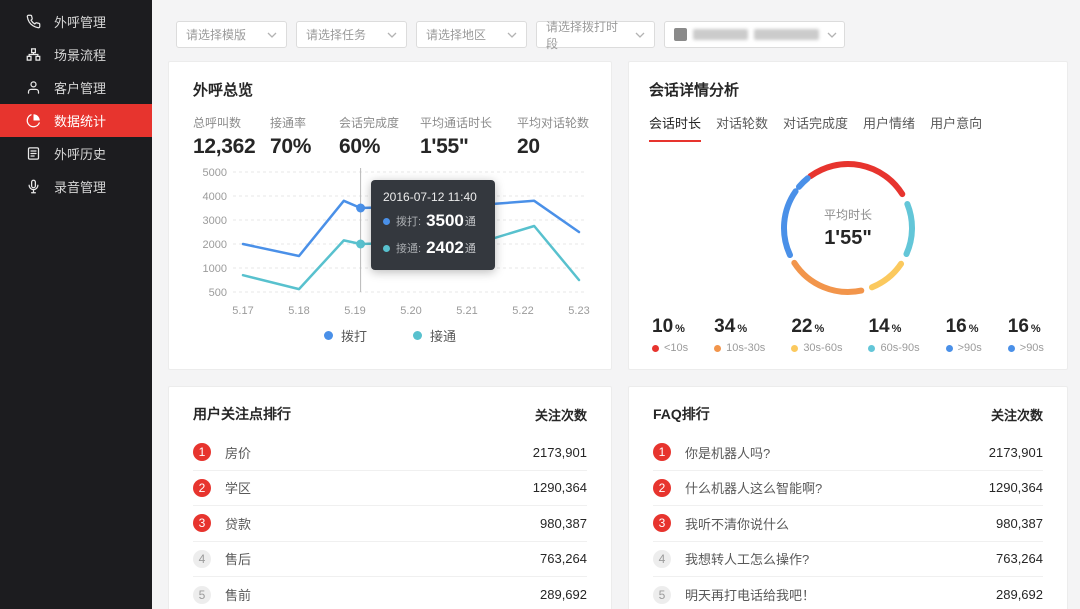 The height and width of the screenshot is (609, 1080). What do you see at coordinates (433, 225) in the screenshot?
I see `chart-tooltip: 2016-07-12 11:40 拨打: 3500 通 接通: 2402 通` at bounding box center [433, 225].